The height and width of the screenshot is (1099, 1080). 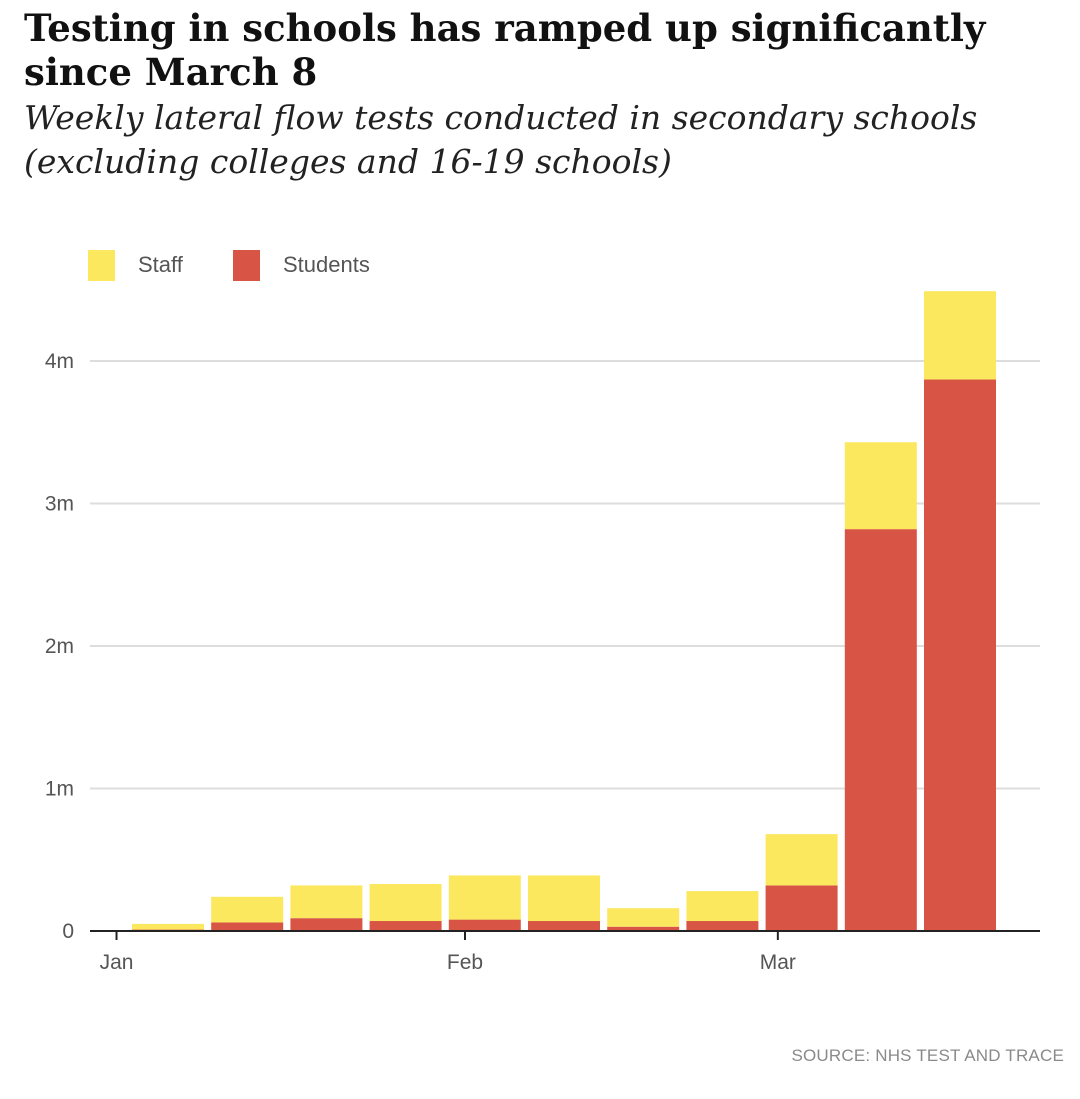 What do you see at coordinates (160, 264) in the screenshot?
I see `legend-label-staff: Staff` at bounding box center [160, 264].